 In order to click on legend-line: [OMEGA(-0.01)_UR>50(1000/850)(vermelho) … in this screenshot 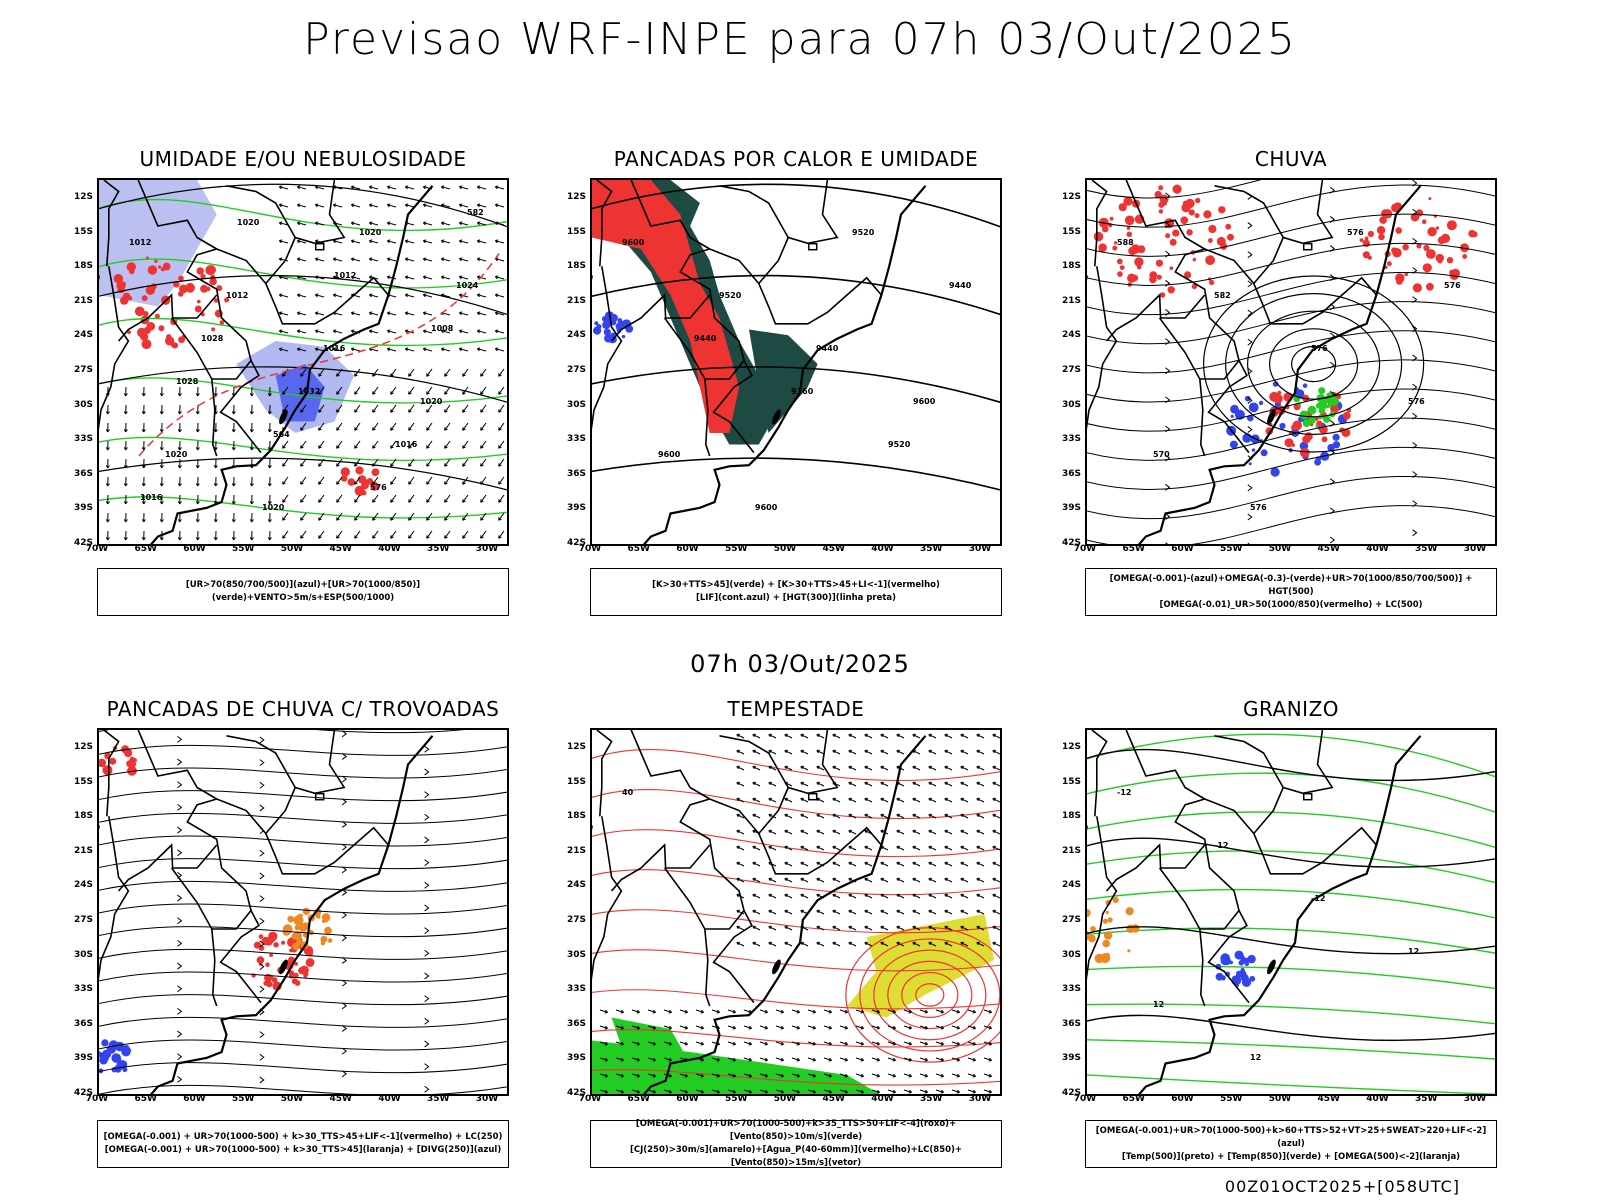, I will do `click(1291, 604)`.